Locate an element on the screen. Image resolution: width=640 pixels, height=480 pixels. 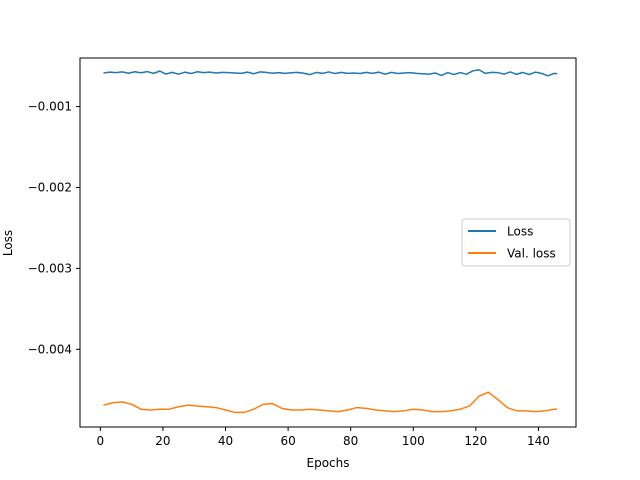
y-axis-label: Loss is located at coordinates (8, 243).